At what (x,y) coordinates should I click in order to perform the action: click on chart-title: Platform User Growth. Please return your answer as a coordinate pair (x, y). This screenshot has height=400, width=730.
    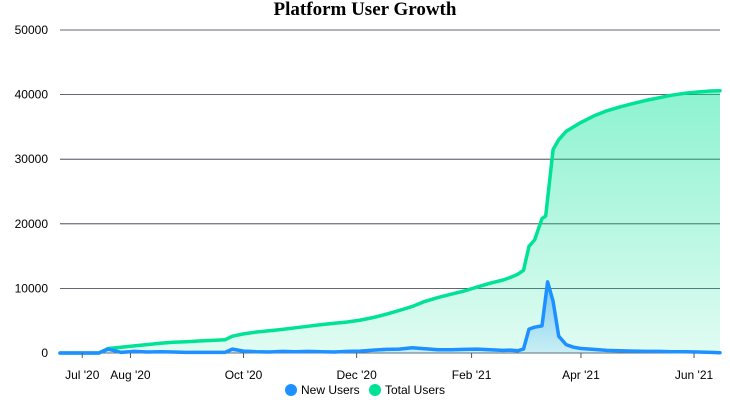
    Looking at the image, I should click on (365, 10).